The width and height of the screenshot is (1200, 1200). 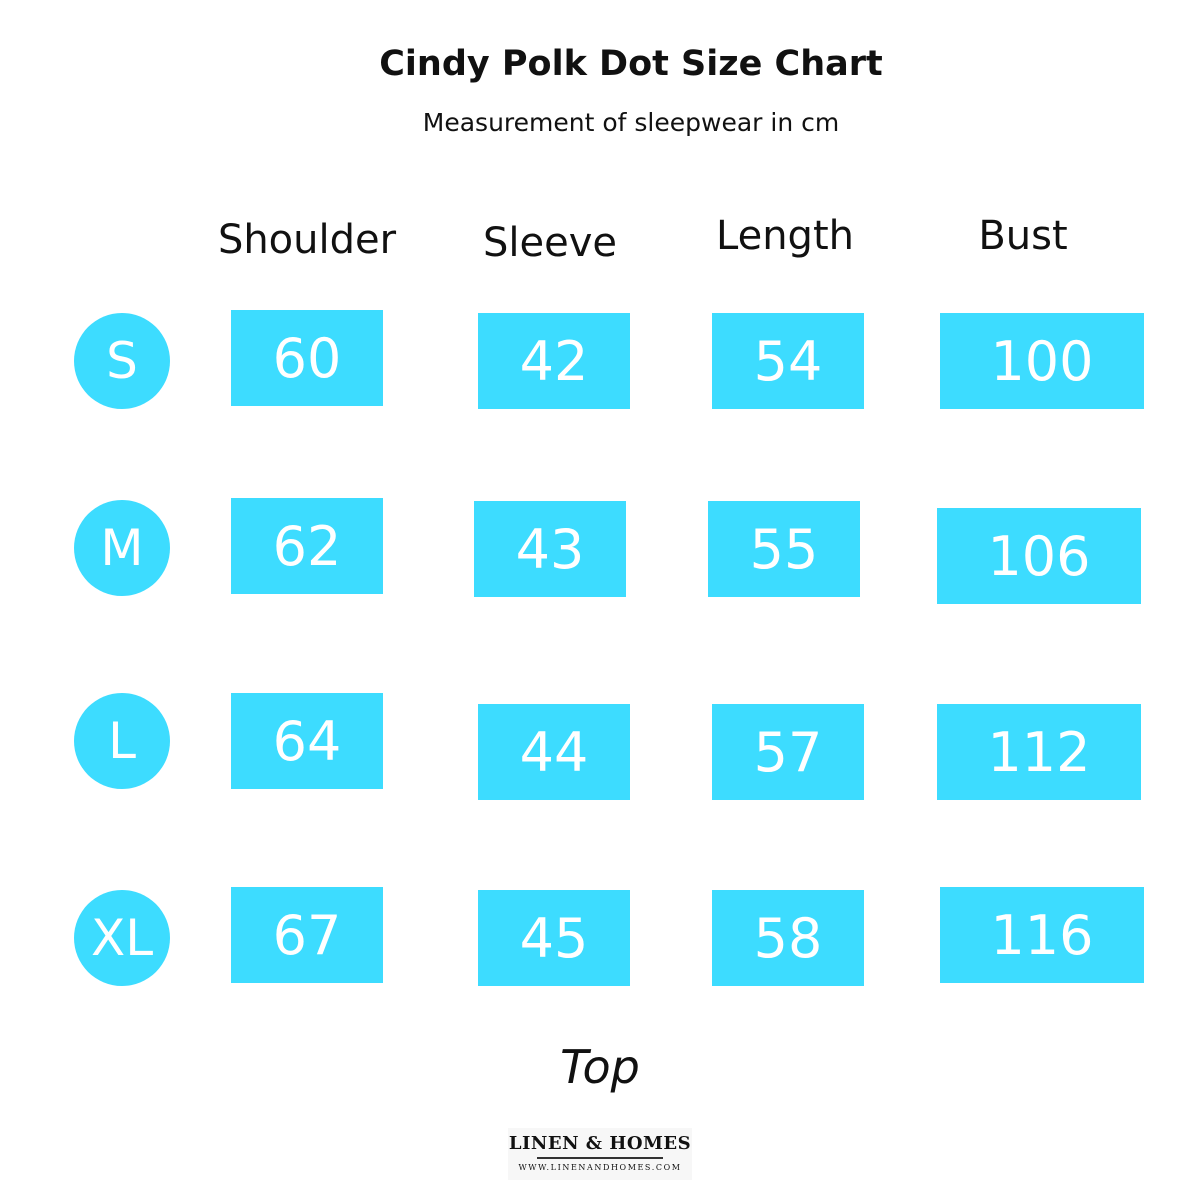 What do you see at coordinates (600, 1067) in the screenshot?
I see `garment-label: Top` at bounding box center [600, 1067].